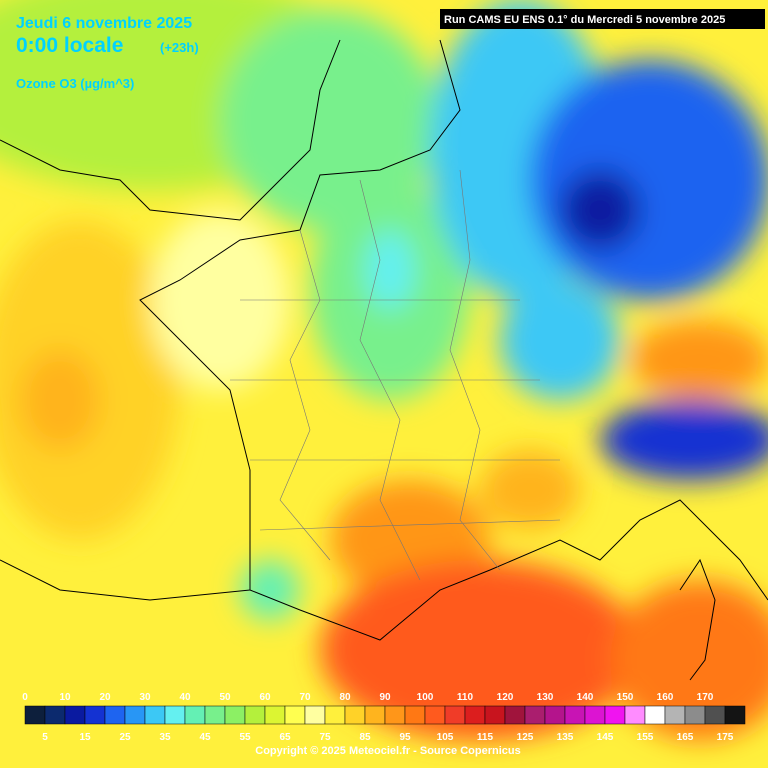  What do you see at coordinates (145, 697) in the screenshot?
I see `top-label: 30` at bounding box center [145, 697].